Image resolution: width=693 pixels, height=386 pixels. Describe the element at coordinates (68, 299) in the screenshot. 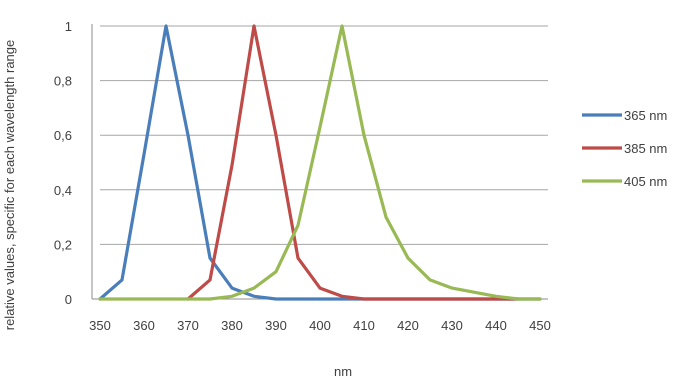

I see `y-tick-label: 0` at that location.